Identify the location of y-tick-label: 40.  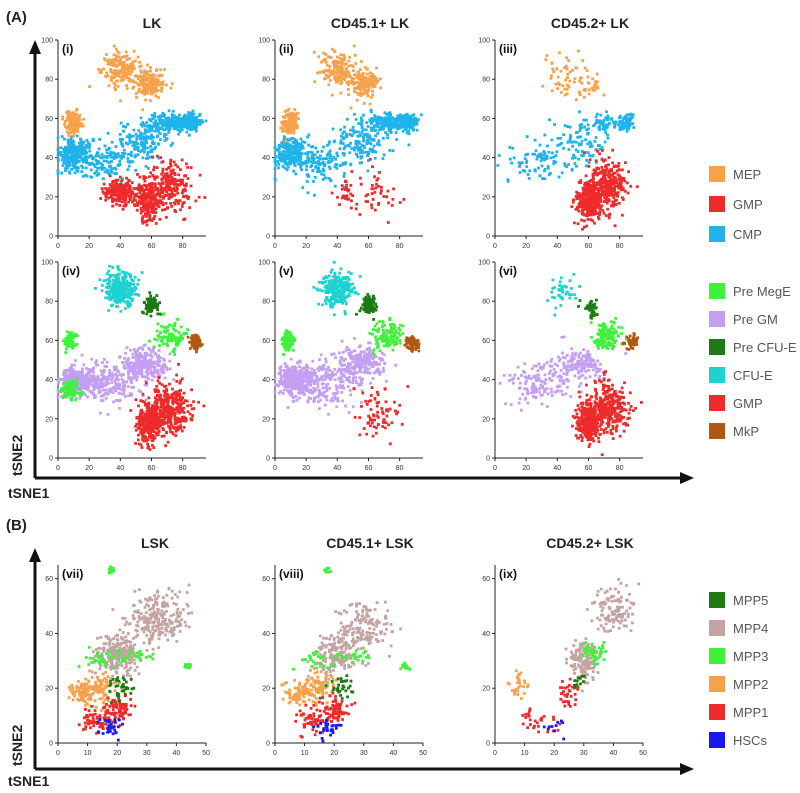
(49, 158).